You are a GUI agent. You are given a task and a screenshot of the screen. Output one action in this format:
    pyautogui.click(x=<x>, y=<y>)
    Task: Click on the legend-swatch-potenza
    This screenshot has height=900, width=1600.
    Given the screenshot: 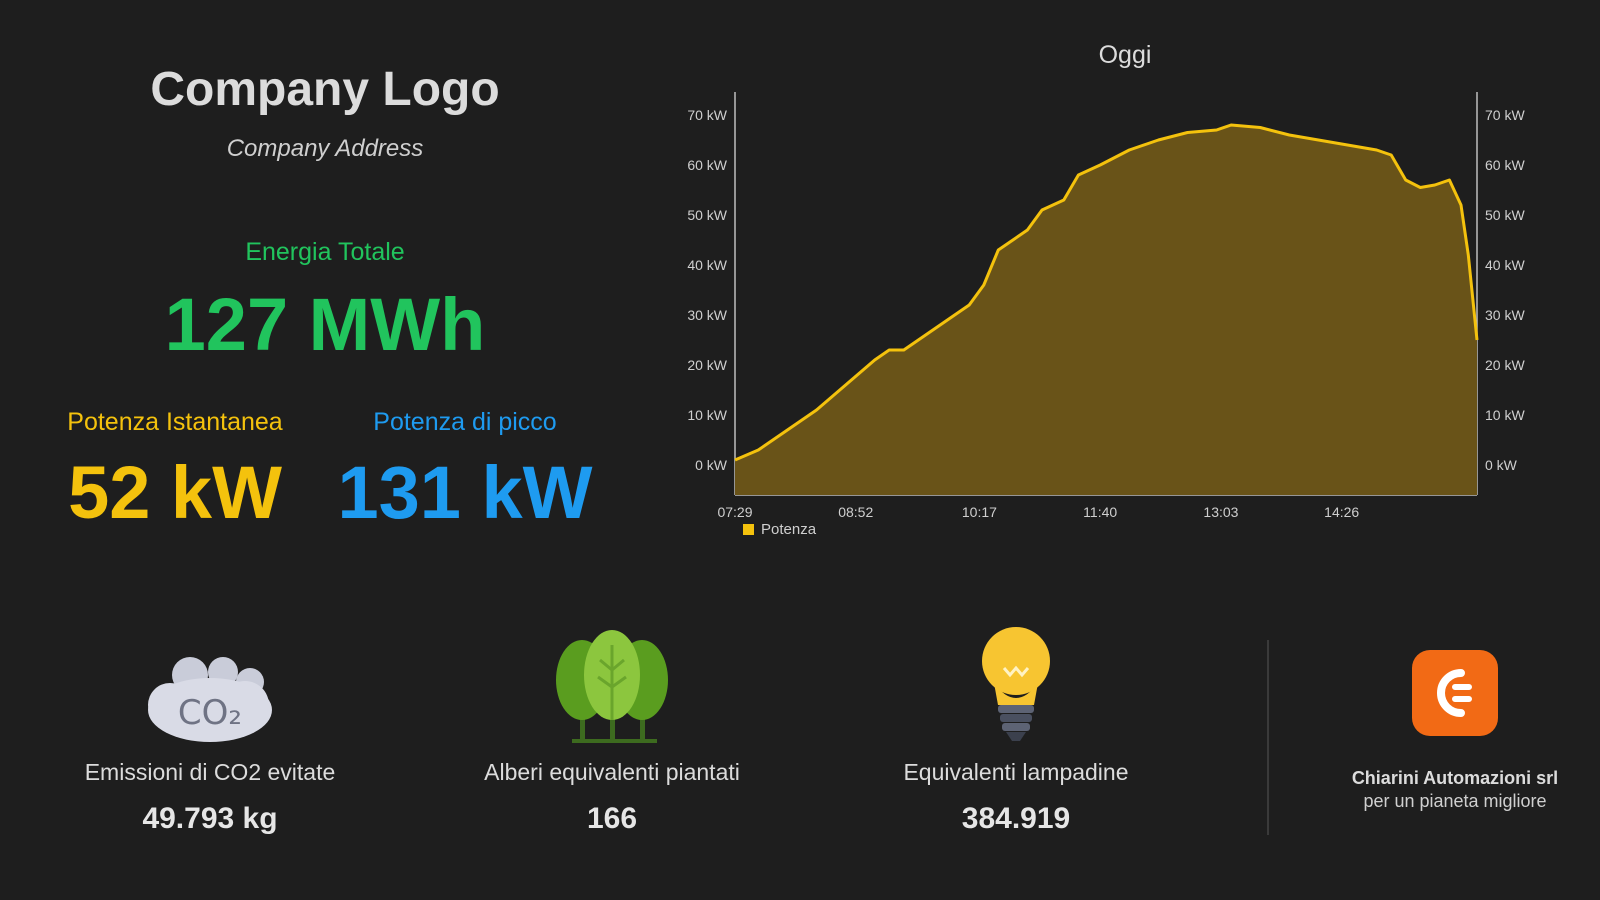 What is the action you would take?
    pyautogui.click(x=748, y=529)
    